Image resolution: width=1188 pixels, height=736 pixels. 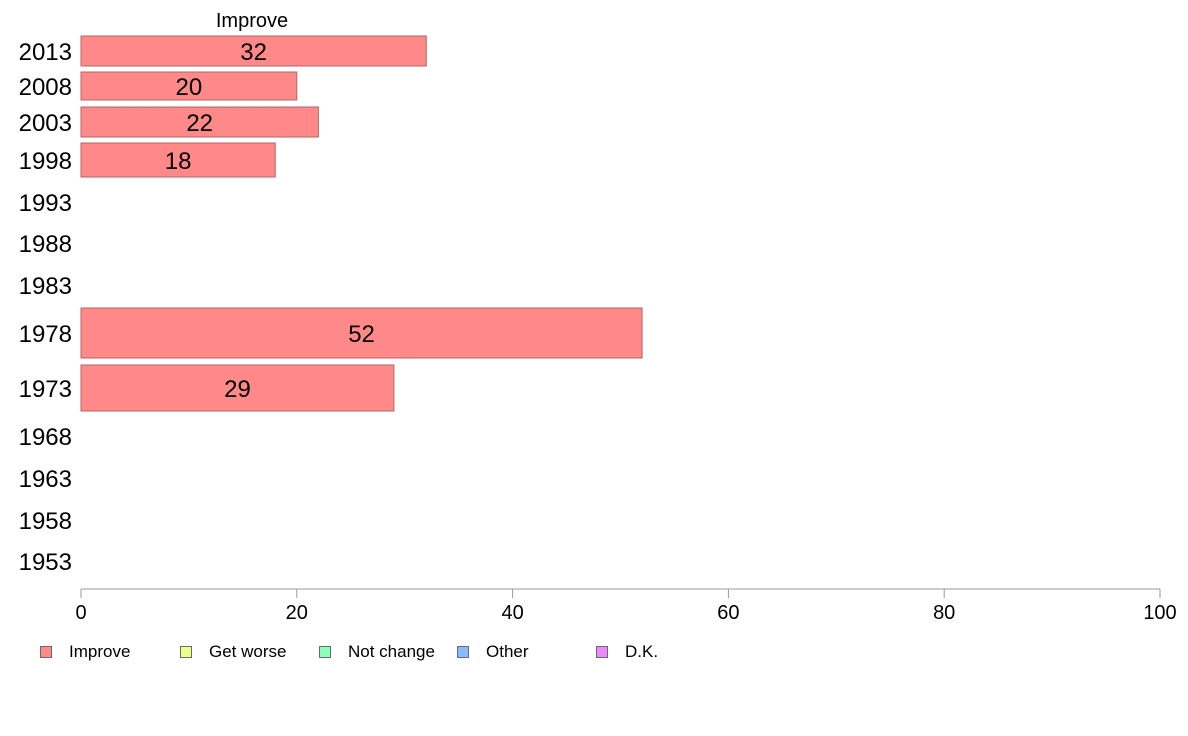 I want to click on y-tick-label: 1998, so click(x=45, y=161).